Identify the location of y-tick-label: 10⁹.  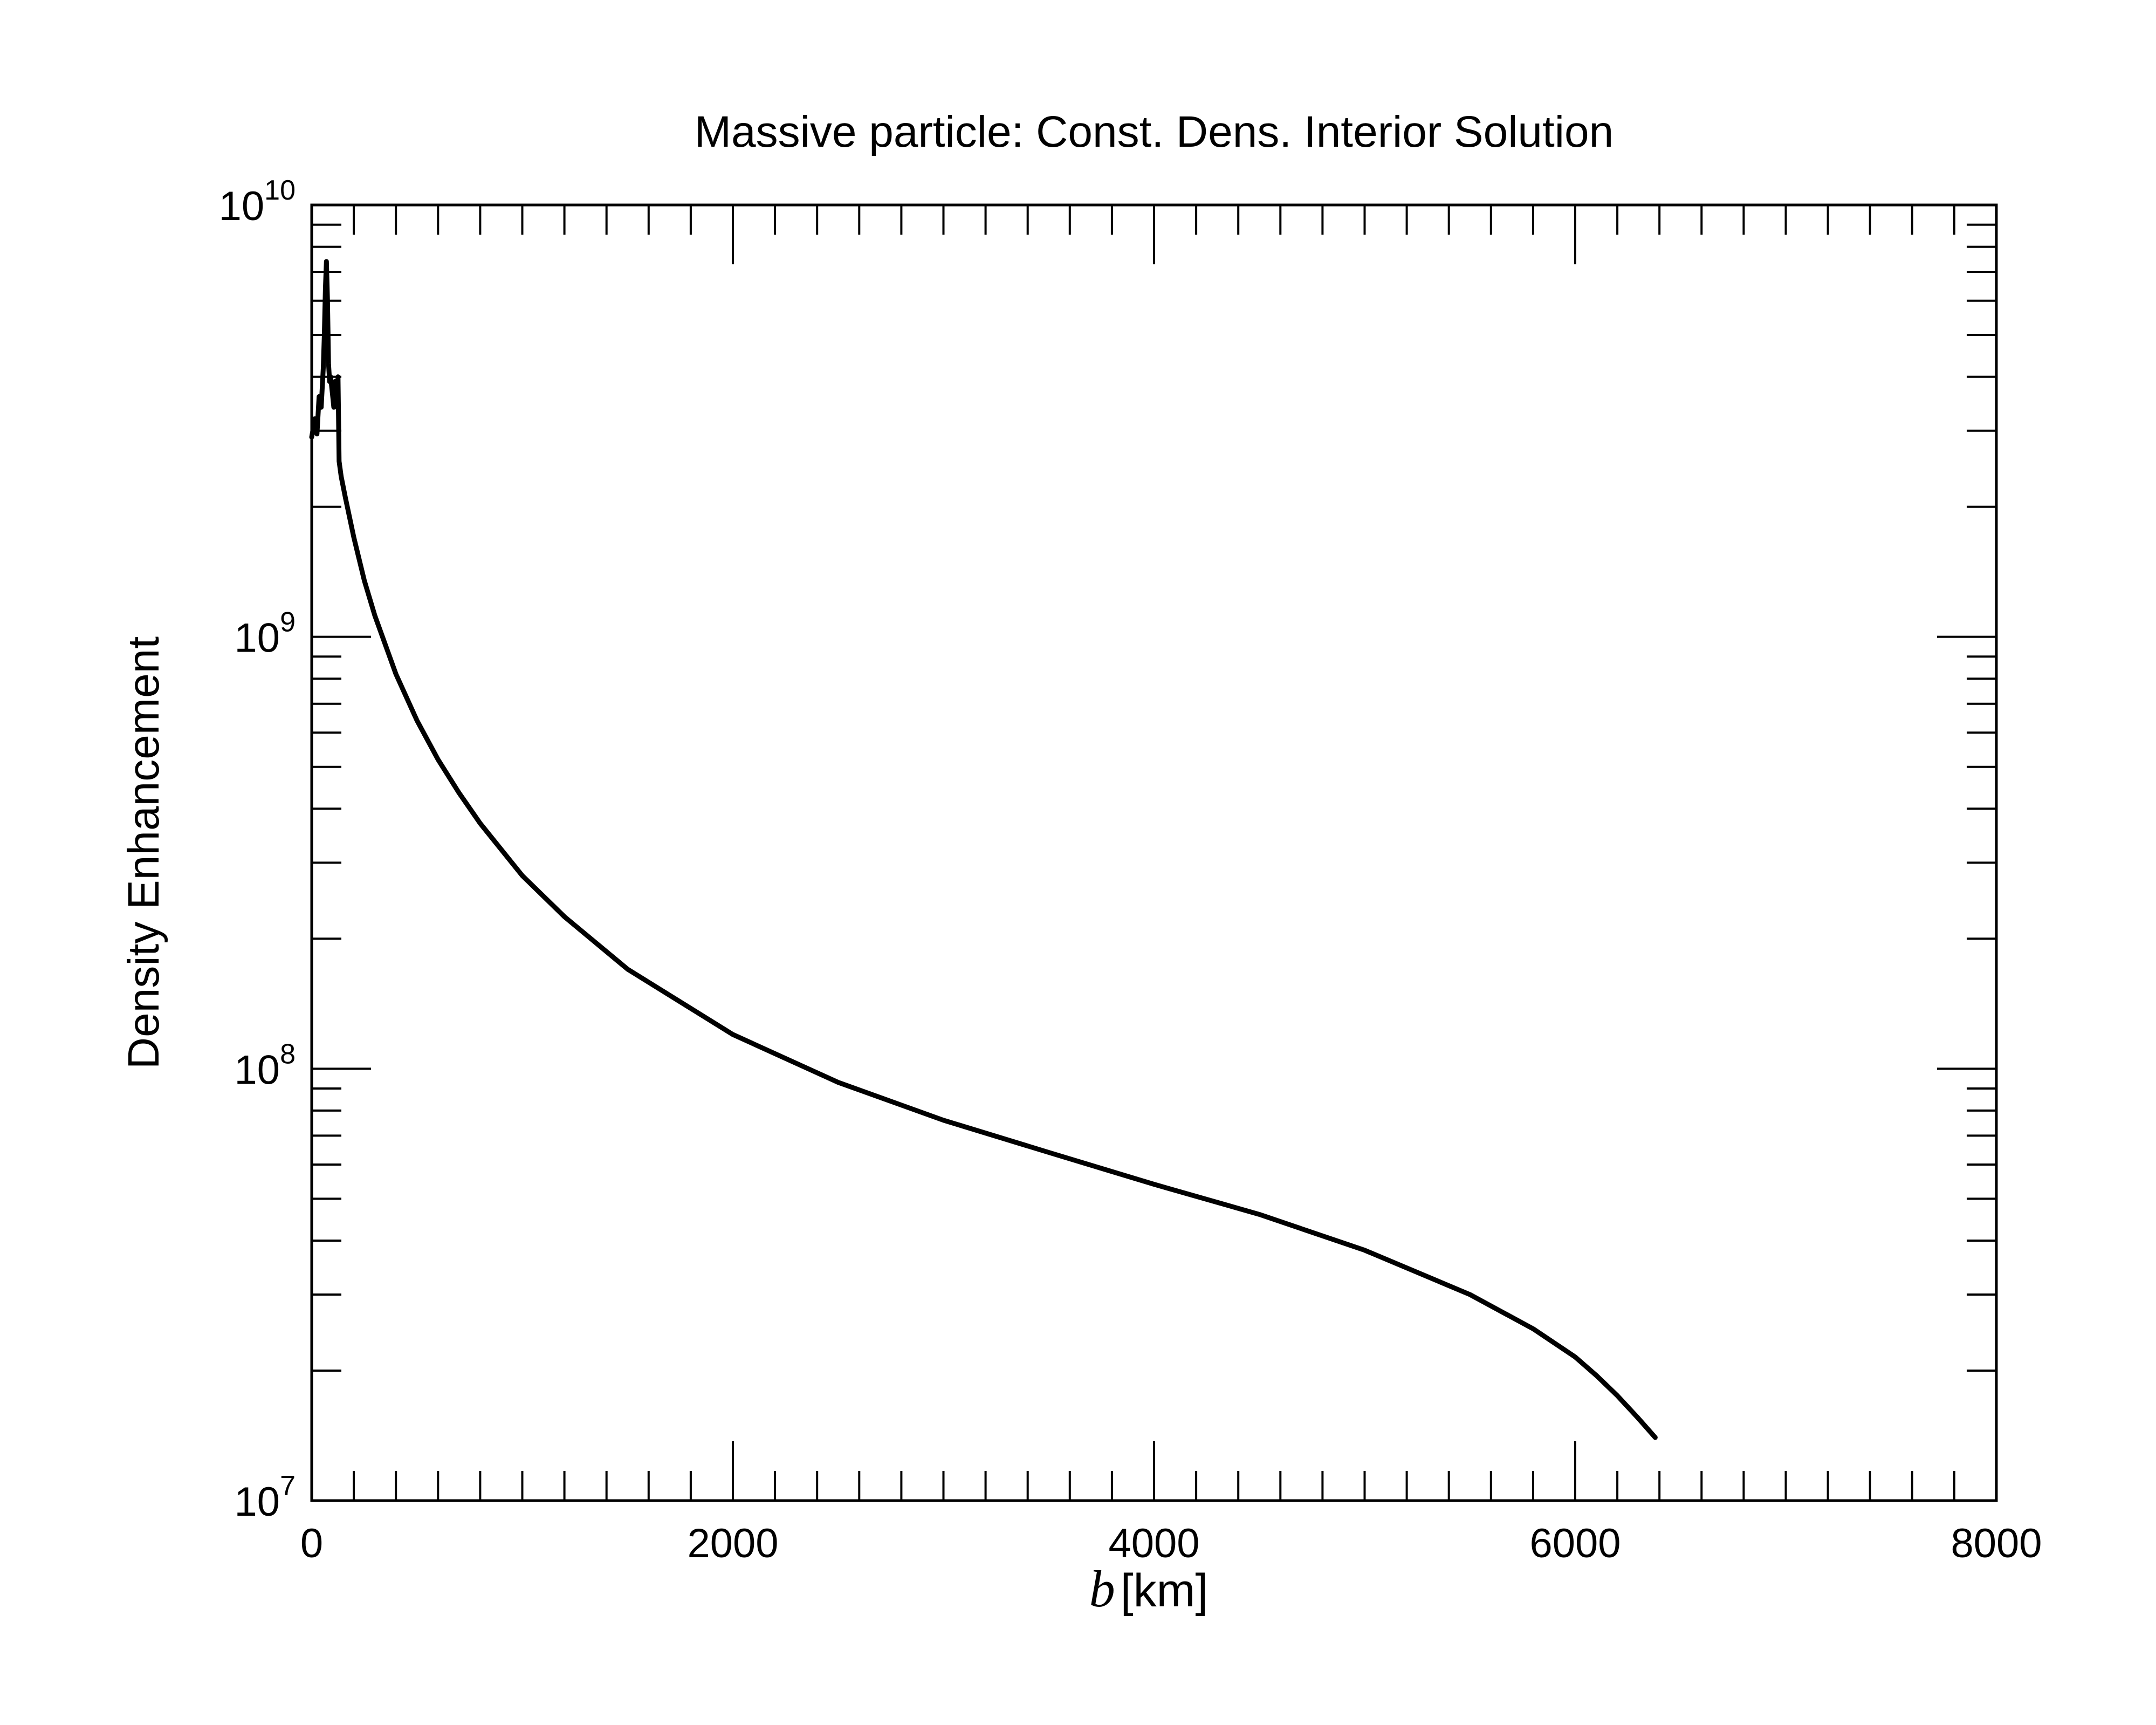
(266, 634).